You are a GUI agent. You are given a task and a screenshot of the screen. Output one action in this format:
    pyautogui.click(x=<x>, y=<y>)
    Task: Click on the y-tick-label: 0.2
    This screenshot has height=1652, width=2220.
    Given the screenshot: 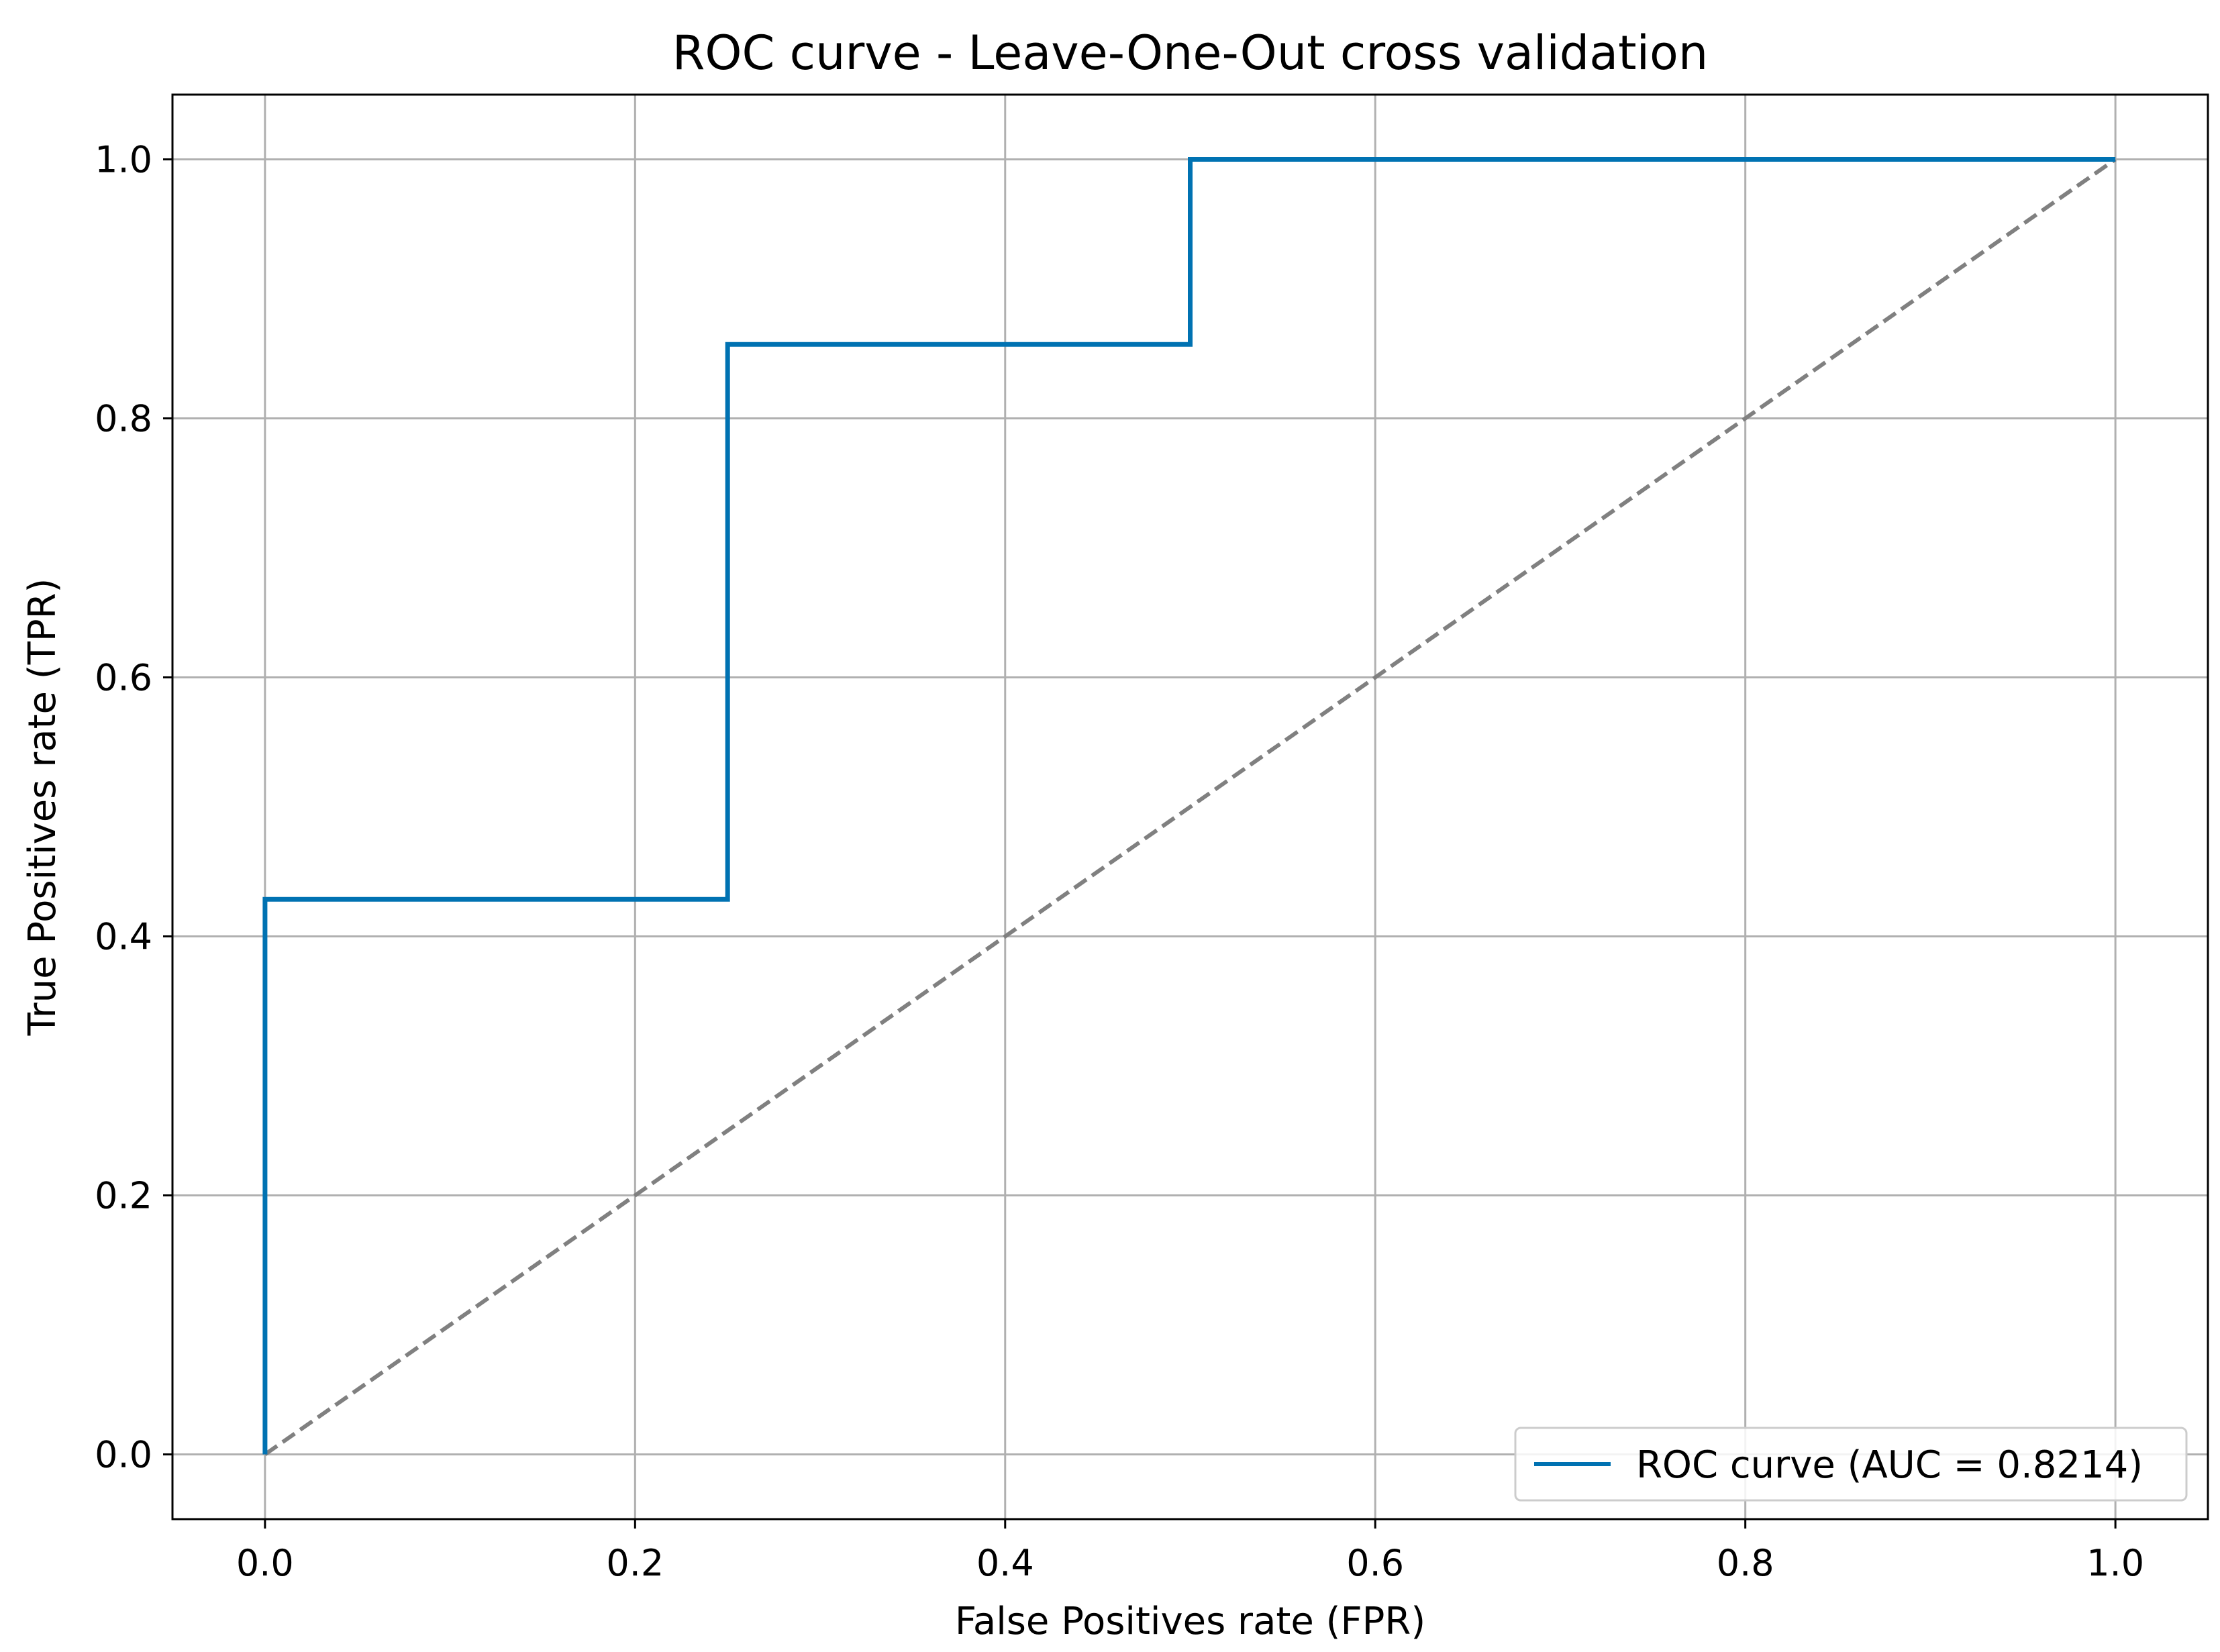 What is the action you would take?
    pyautogui.click(x=124, y=1196)
    